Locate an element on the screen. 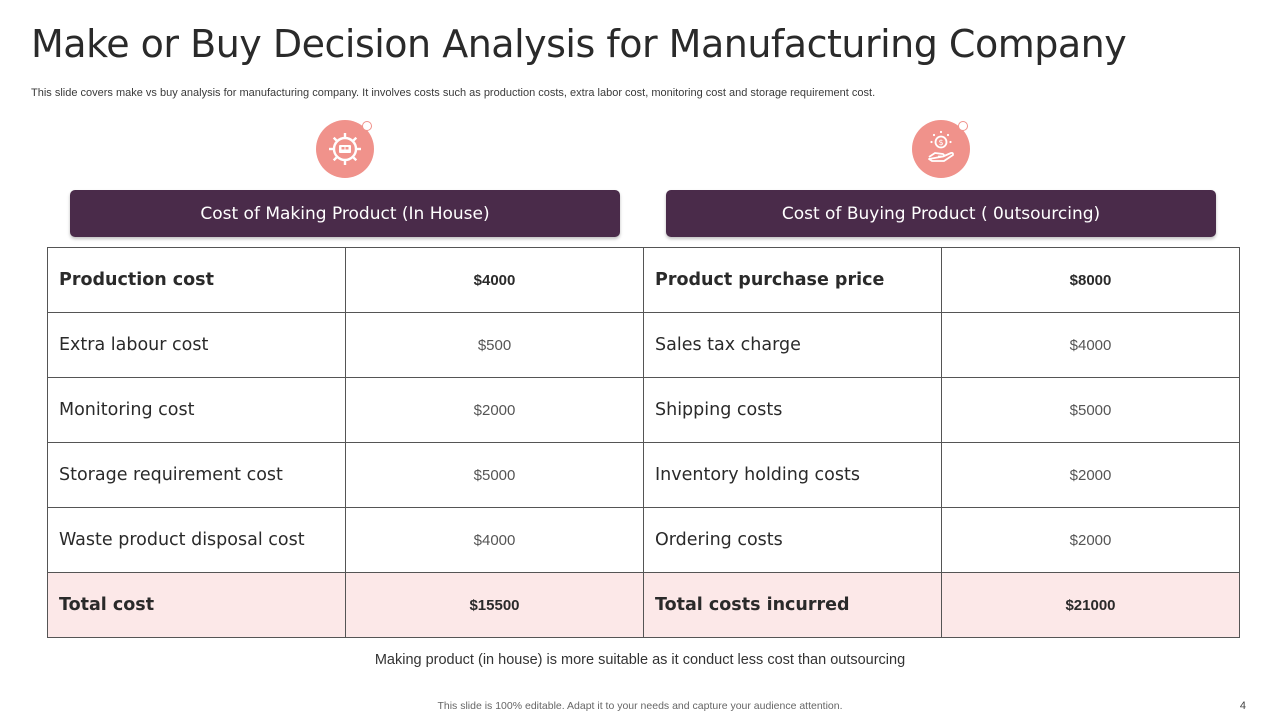 The image size is (1280, 720). make-total-value: $15500 is located at coordinates (494, 605).